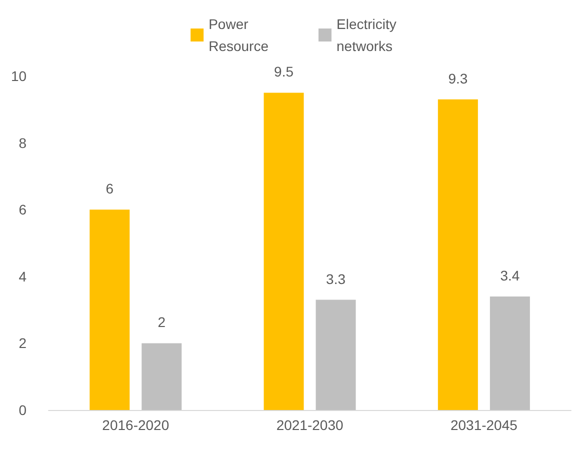  I want to click on legend-label: Electricity networks, so click(366, 35).